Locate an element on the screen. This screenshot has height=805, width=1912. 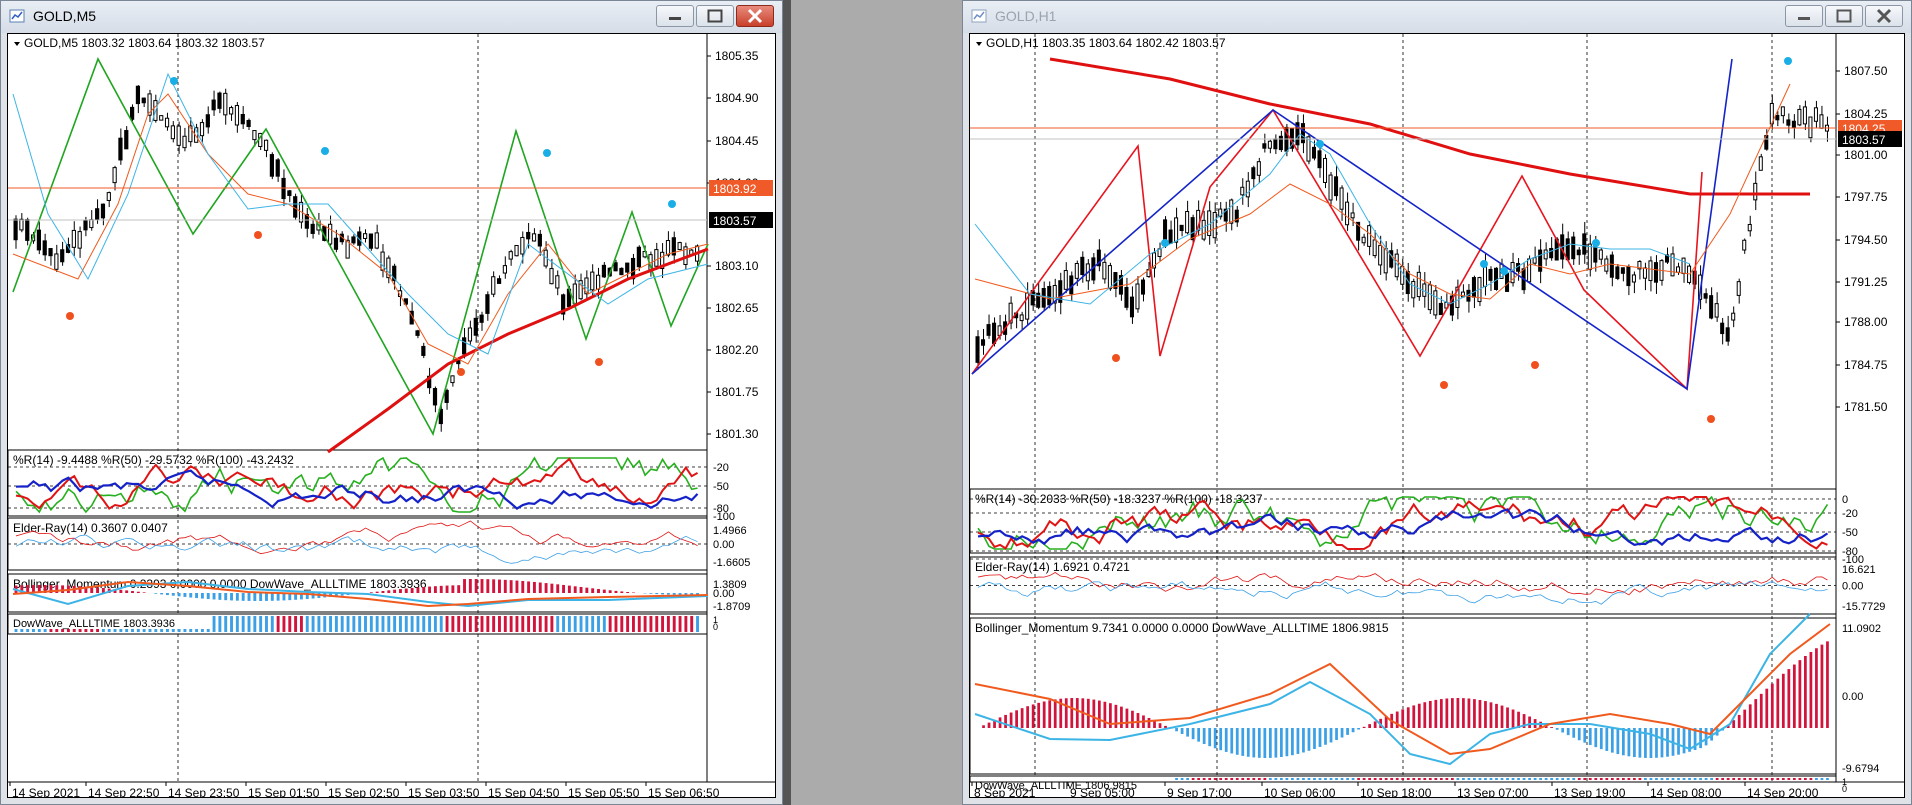
time-label: 8 Sep 2021 is located at coordinates (1005, 792).